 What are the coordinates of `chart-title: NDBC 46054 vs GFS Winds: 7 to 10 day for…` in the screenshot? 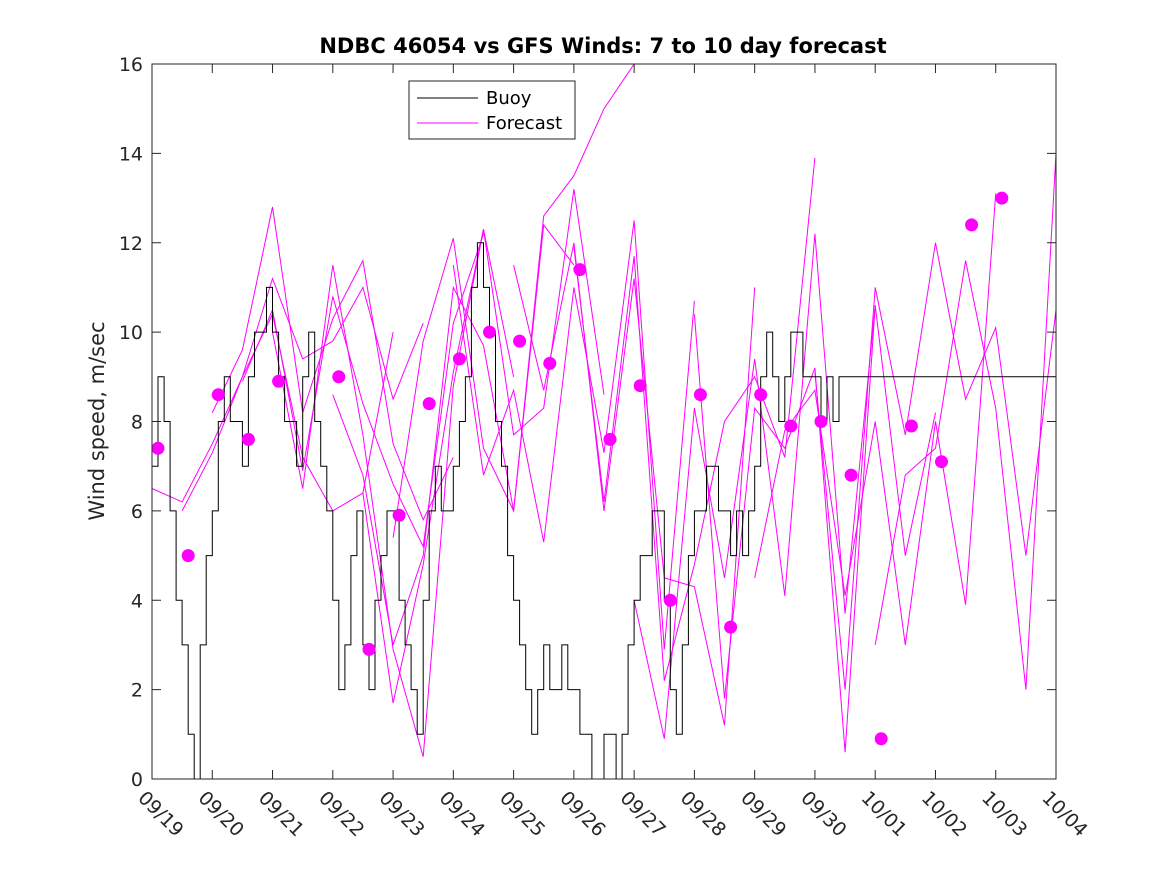 It's located at (602, 46).